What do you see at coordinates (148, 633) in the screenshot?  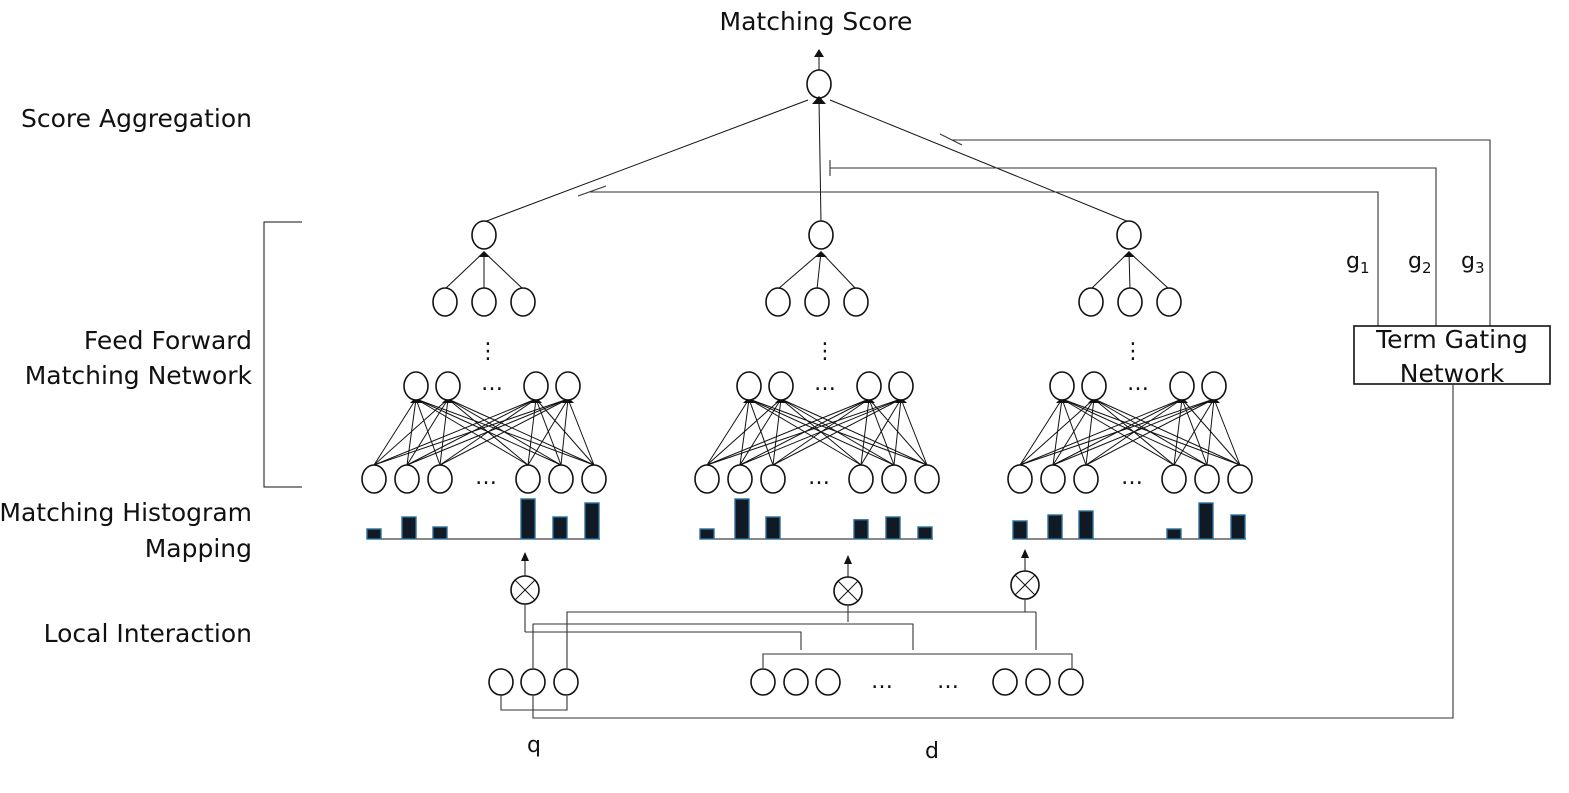 I see `label-local-interaction: Local Interaction` at bounding box center [148, 633].